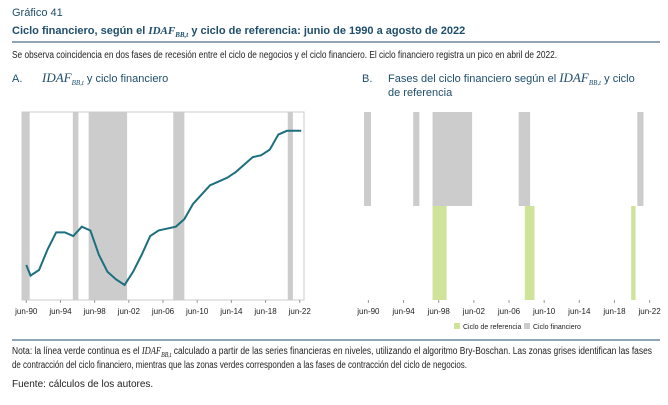 This screenshot has height=405, width=668. I want to click on panel-letter: A., so click(17, 79).